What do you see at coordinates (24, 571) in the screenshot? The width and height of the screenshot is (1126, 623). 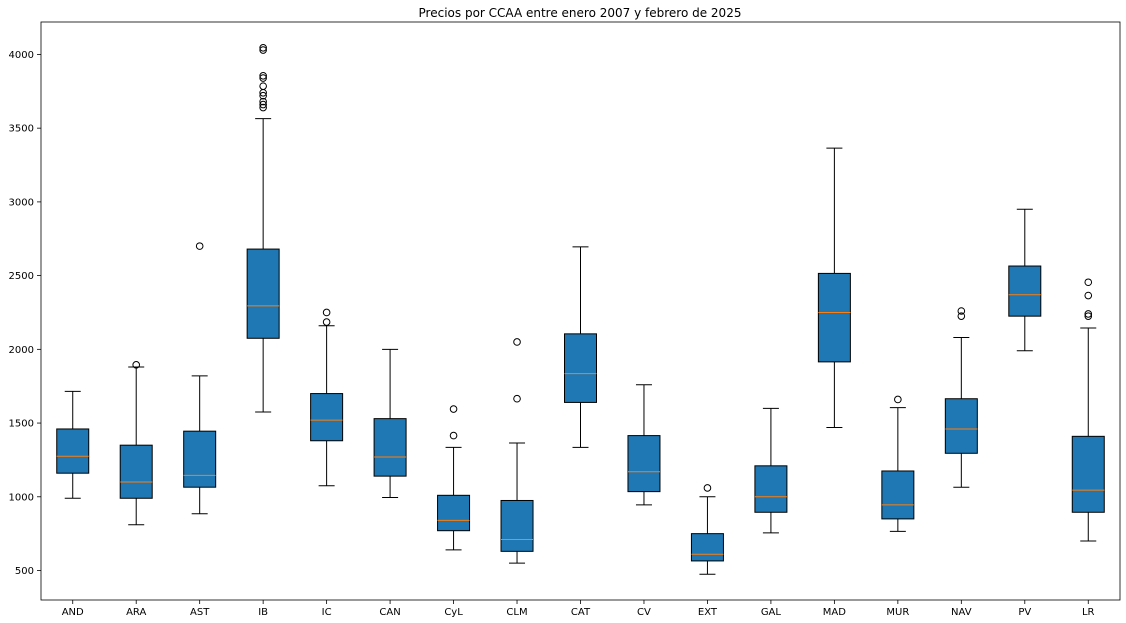 I see `y-tick-label: 500` at bounding box center [24, 571].